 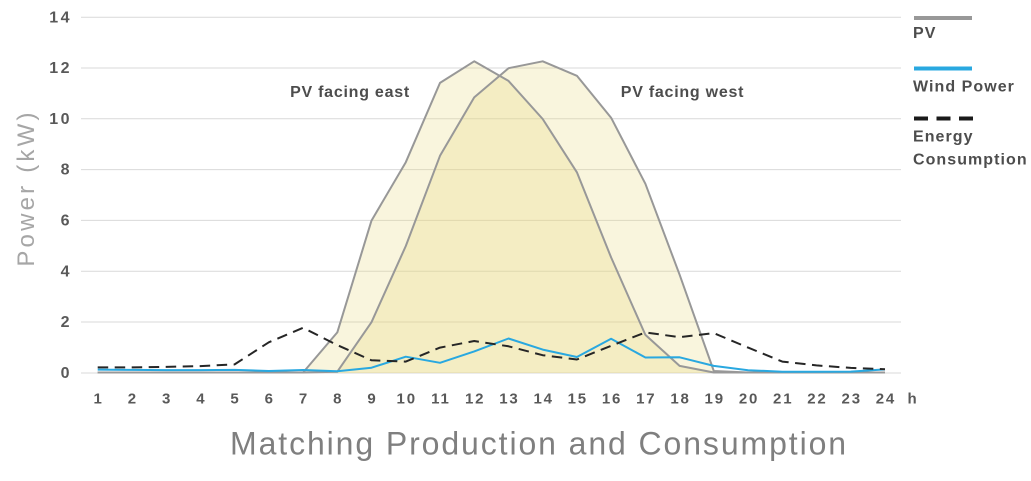 What do you see at coordinates (578, 399) in the screenshot?
I see `svg-text: 15` at bounding box center [578, 399].